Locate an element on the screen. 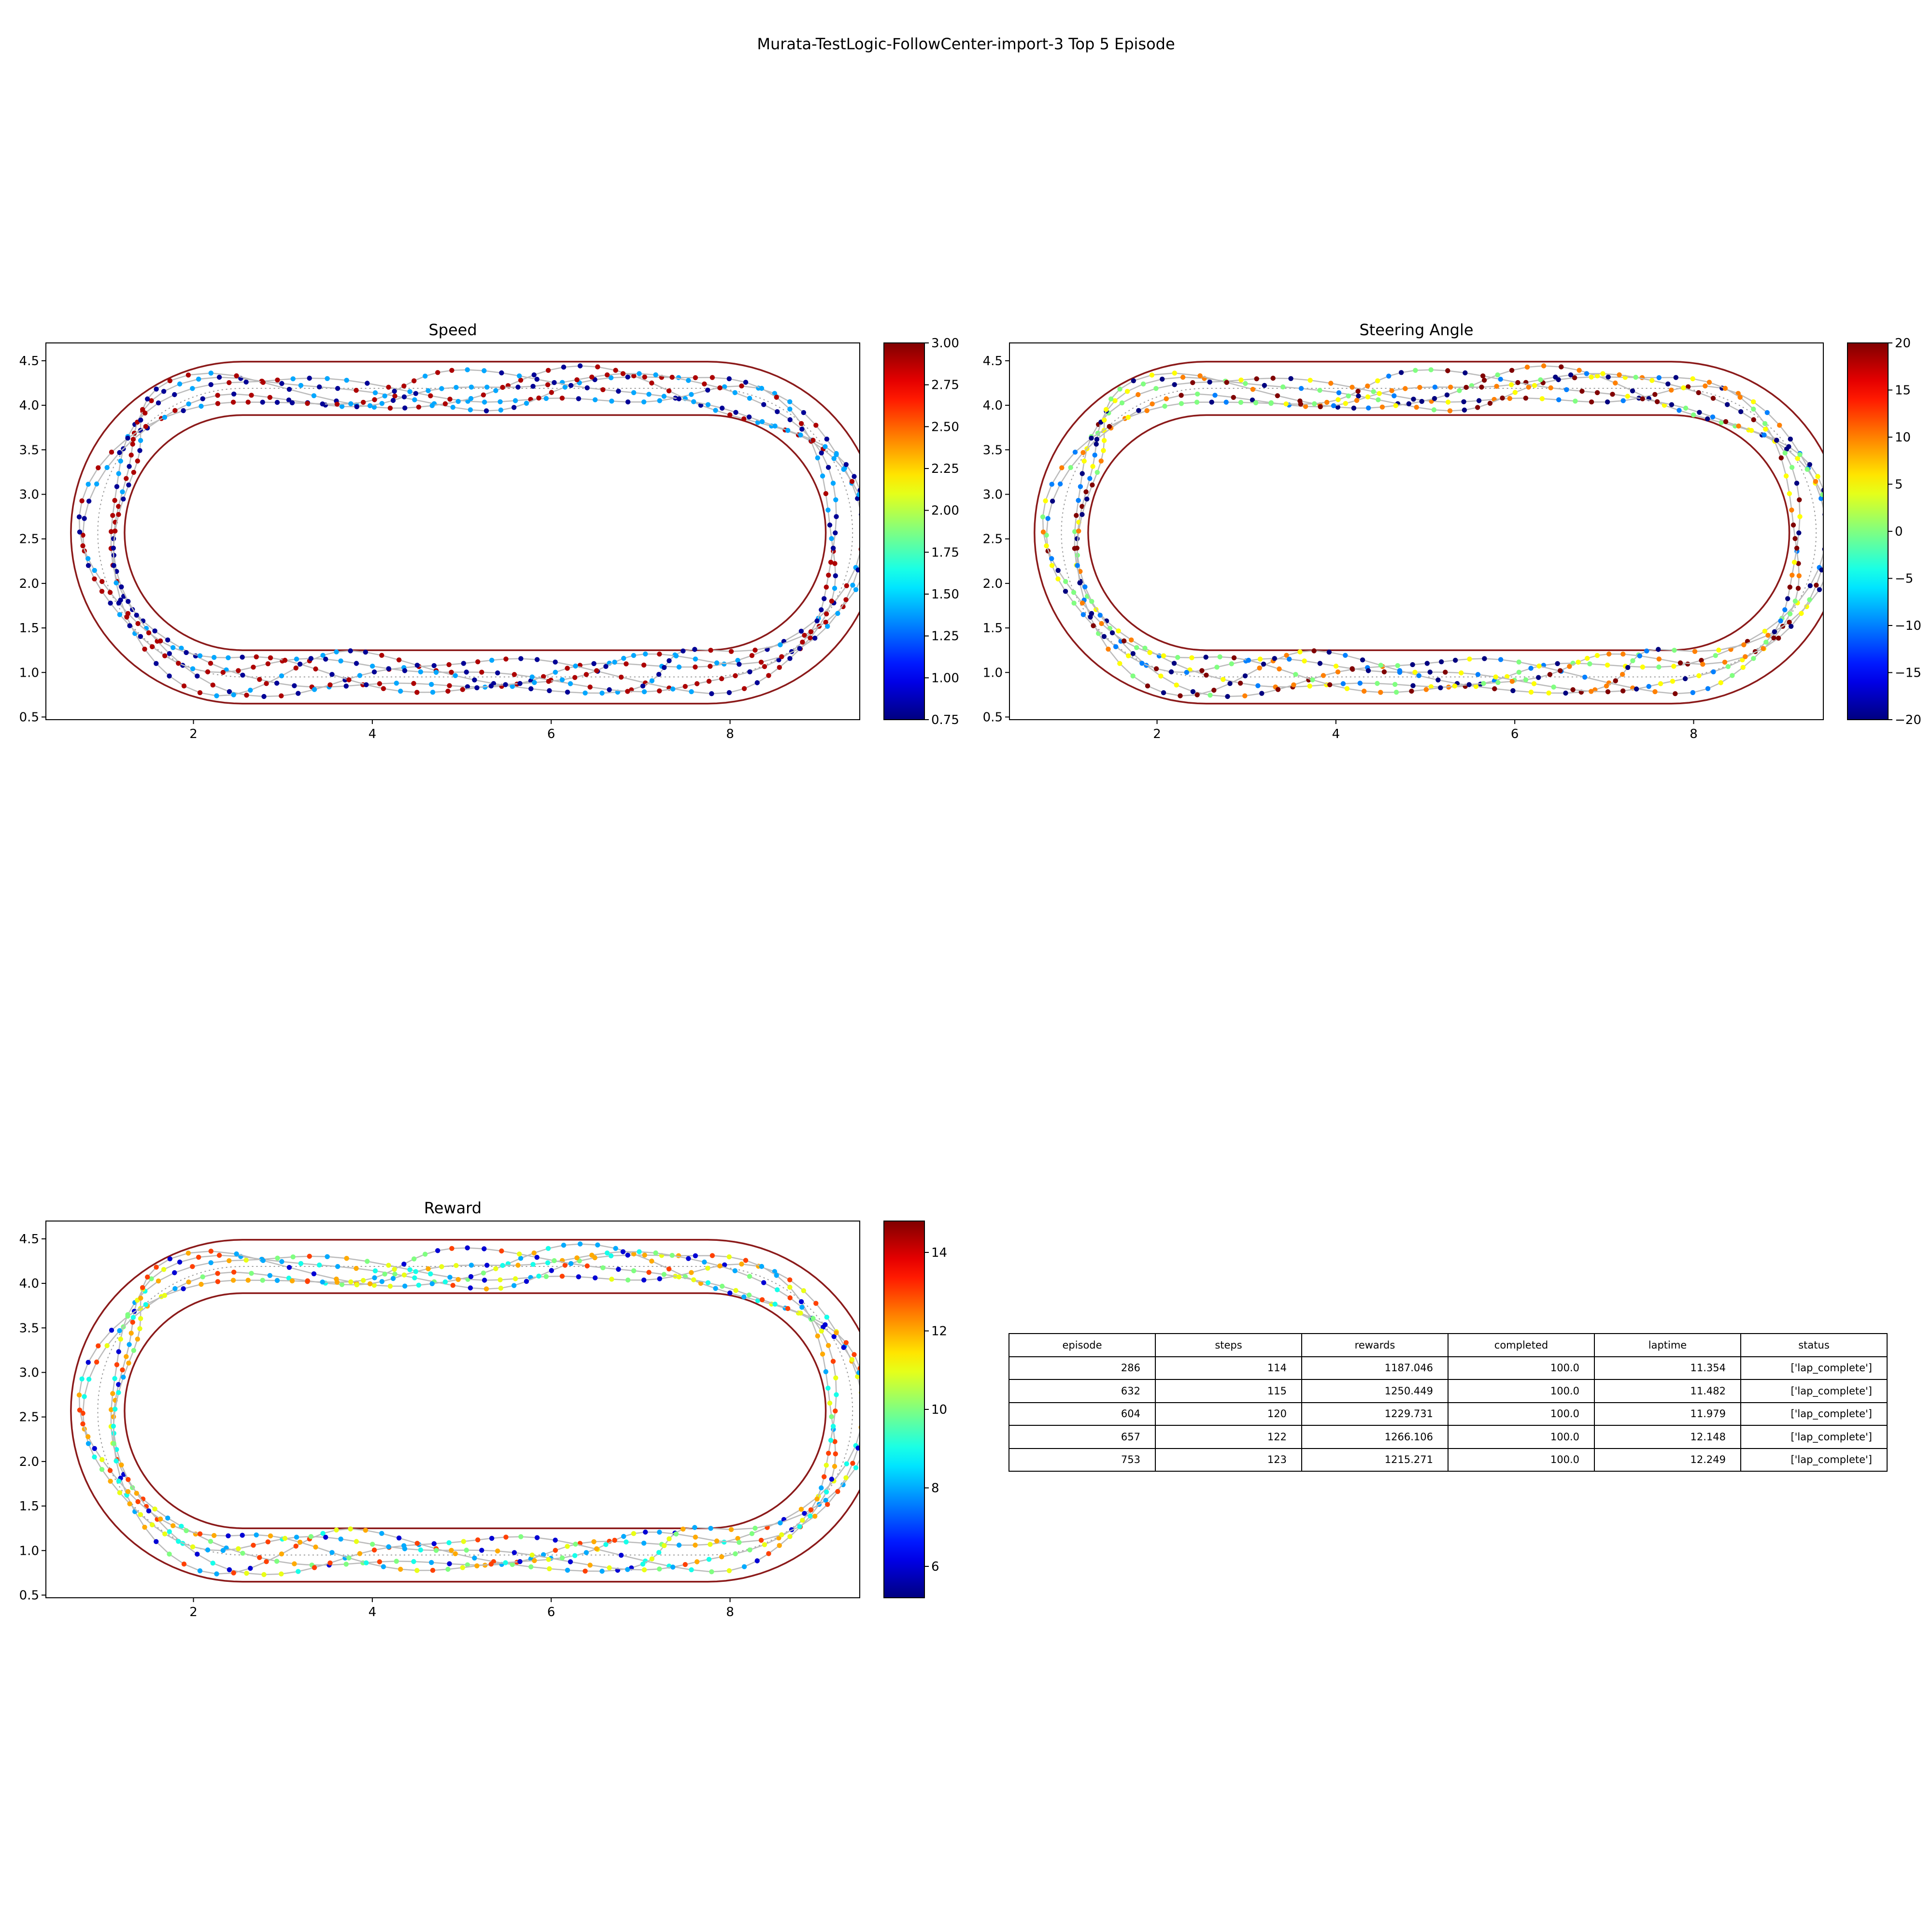  table-cell-rewards: 1250.449 is located at coordinates (1375, 1391).